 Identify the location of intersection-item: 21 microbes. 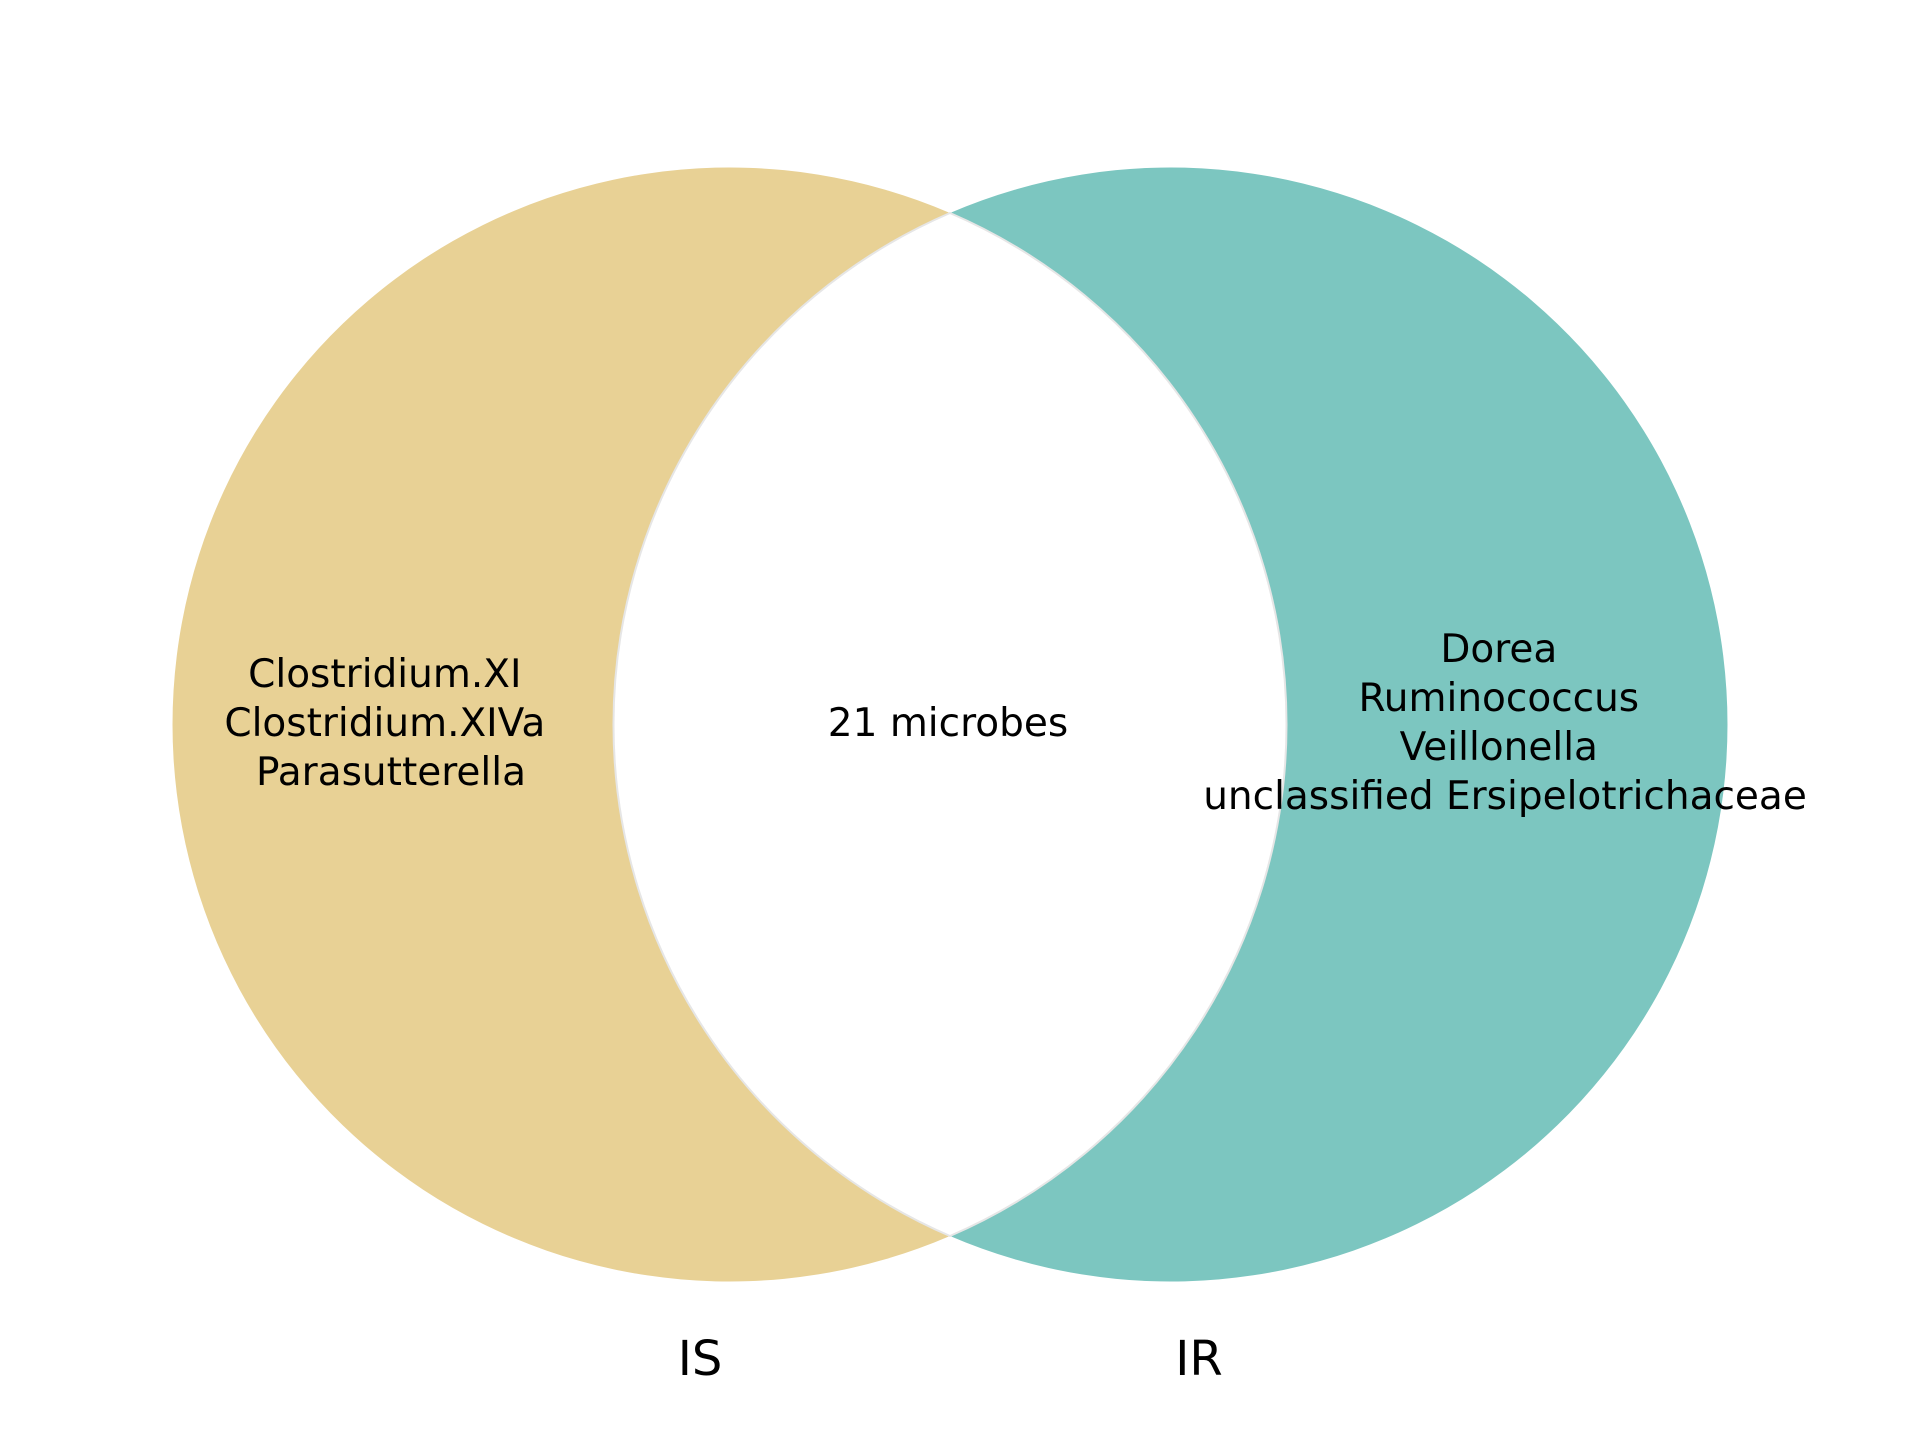
(948, 723).